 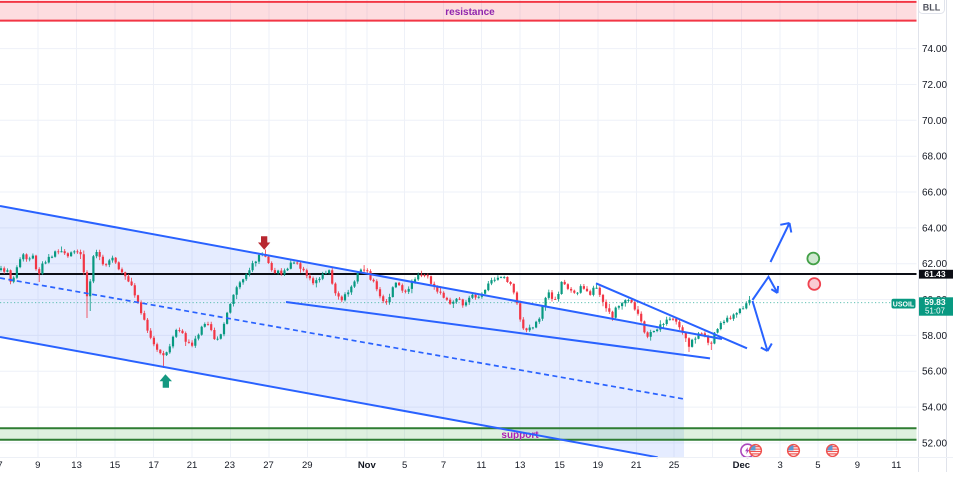 I want to click on svg-text: 56.00, so click(x=934, y=372).